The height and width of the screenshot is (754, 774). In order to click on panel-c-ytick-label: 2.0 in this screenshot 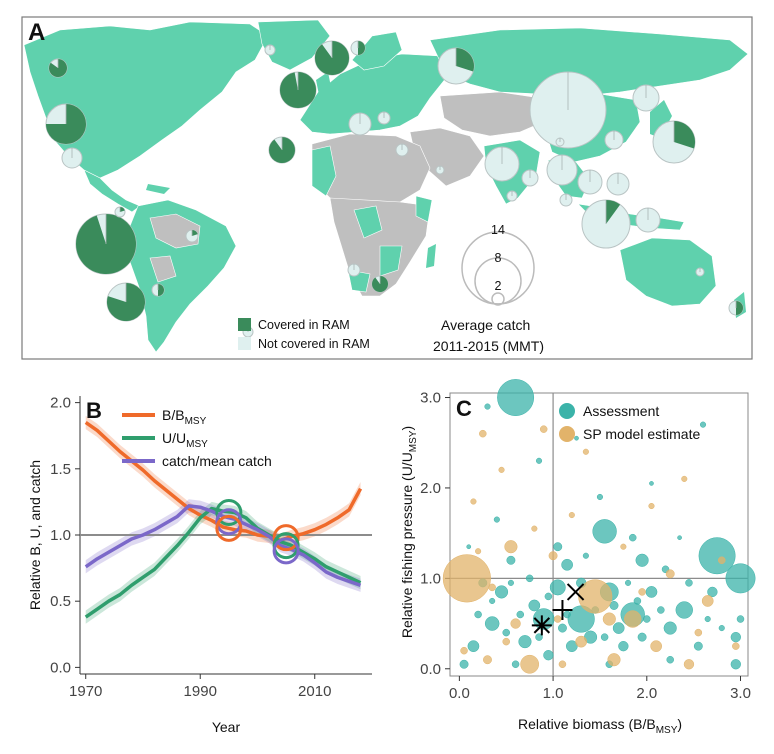, I will do `click(430, 488)`.